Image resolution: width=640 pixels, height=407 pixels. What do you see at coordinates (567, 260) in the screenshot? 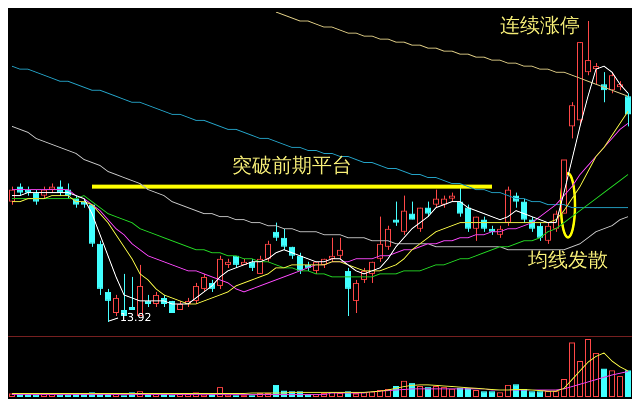
I see `annotation: 均线发散` at bounding box center [567, 260].